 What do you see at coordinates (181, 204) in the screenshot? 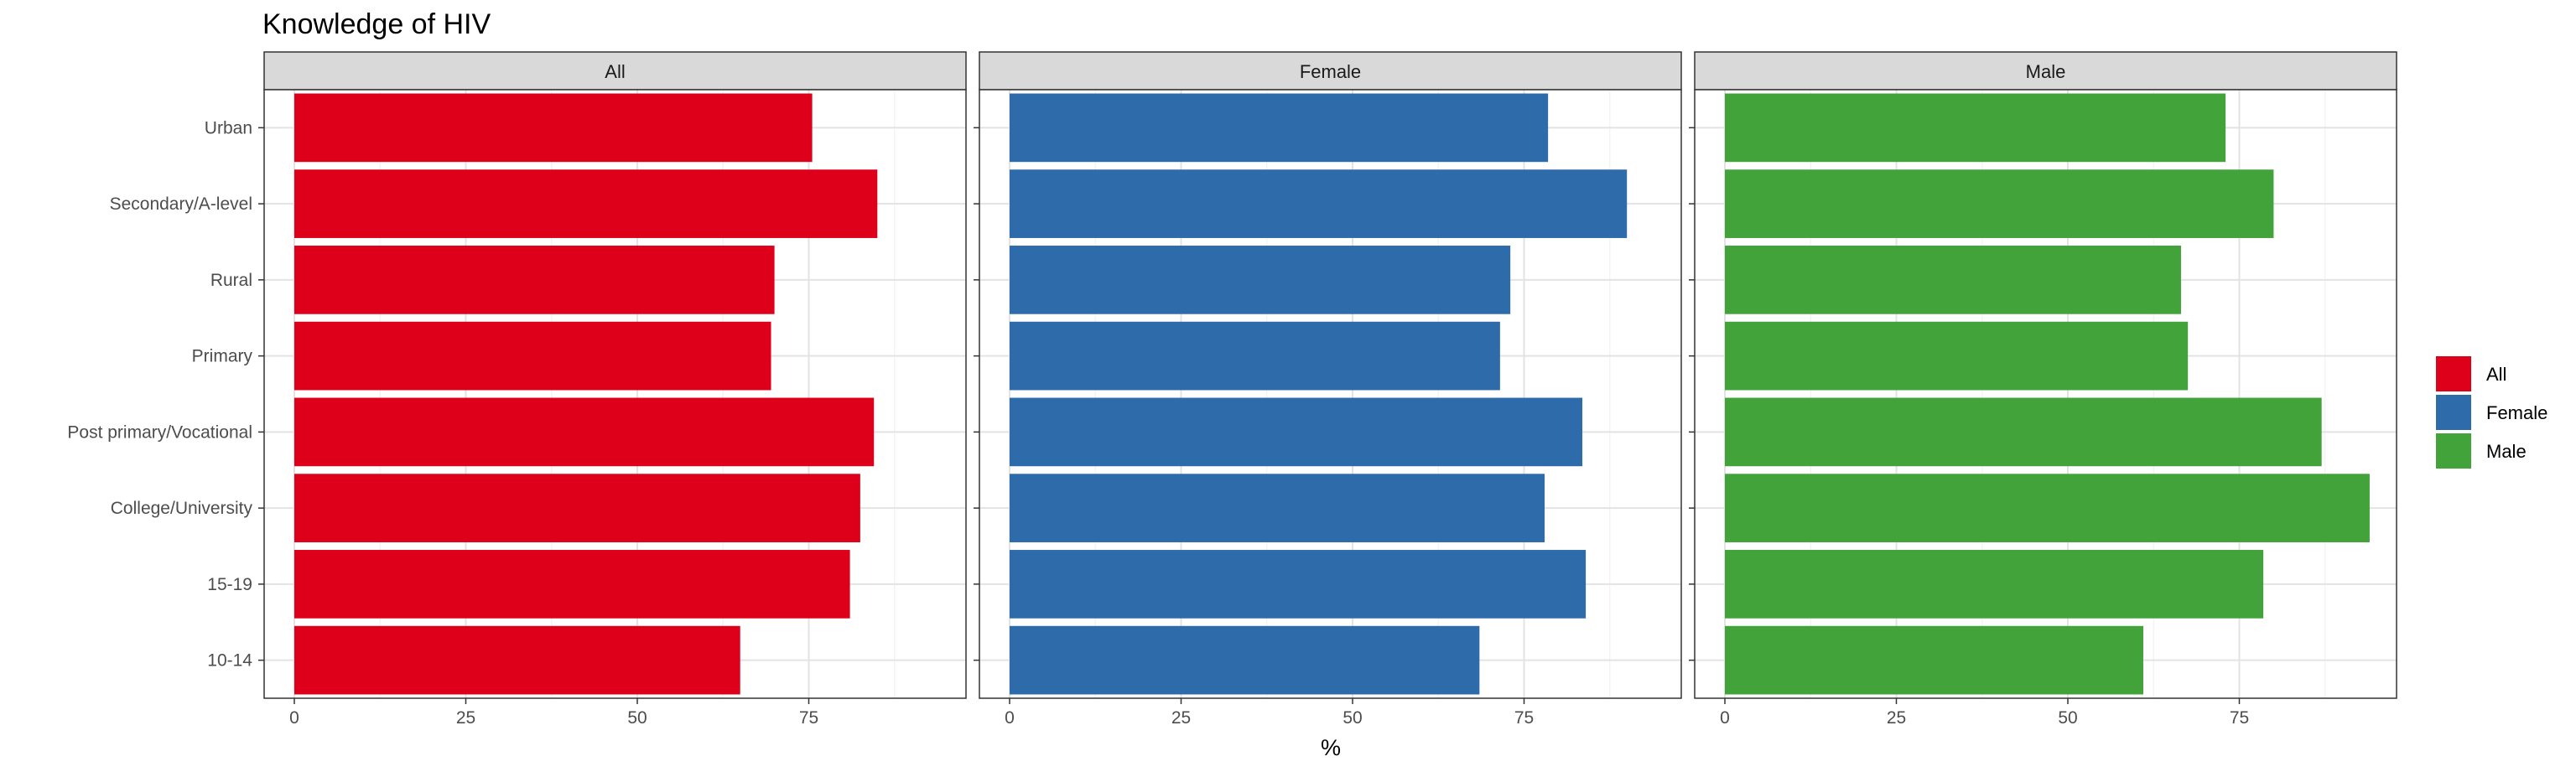
I see `y-tick-label: Secondary/A-level` at bounding box center [181, 204].